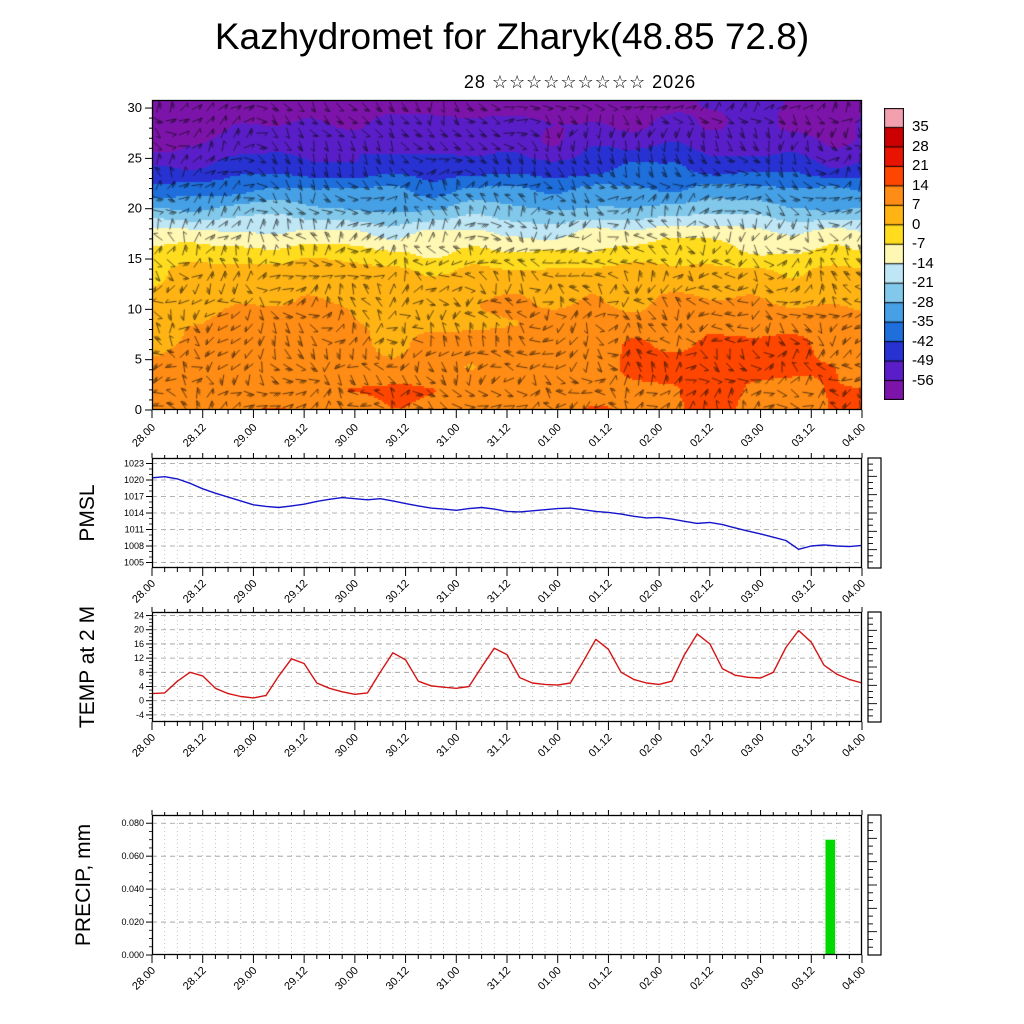 The width and height of the screenshot is (1024, 1024). I want to click on precip-panel-x-tick-label: 03.12, so click(803, 979).